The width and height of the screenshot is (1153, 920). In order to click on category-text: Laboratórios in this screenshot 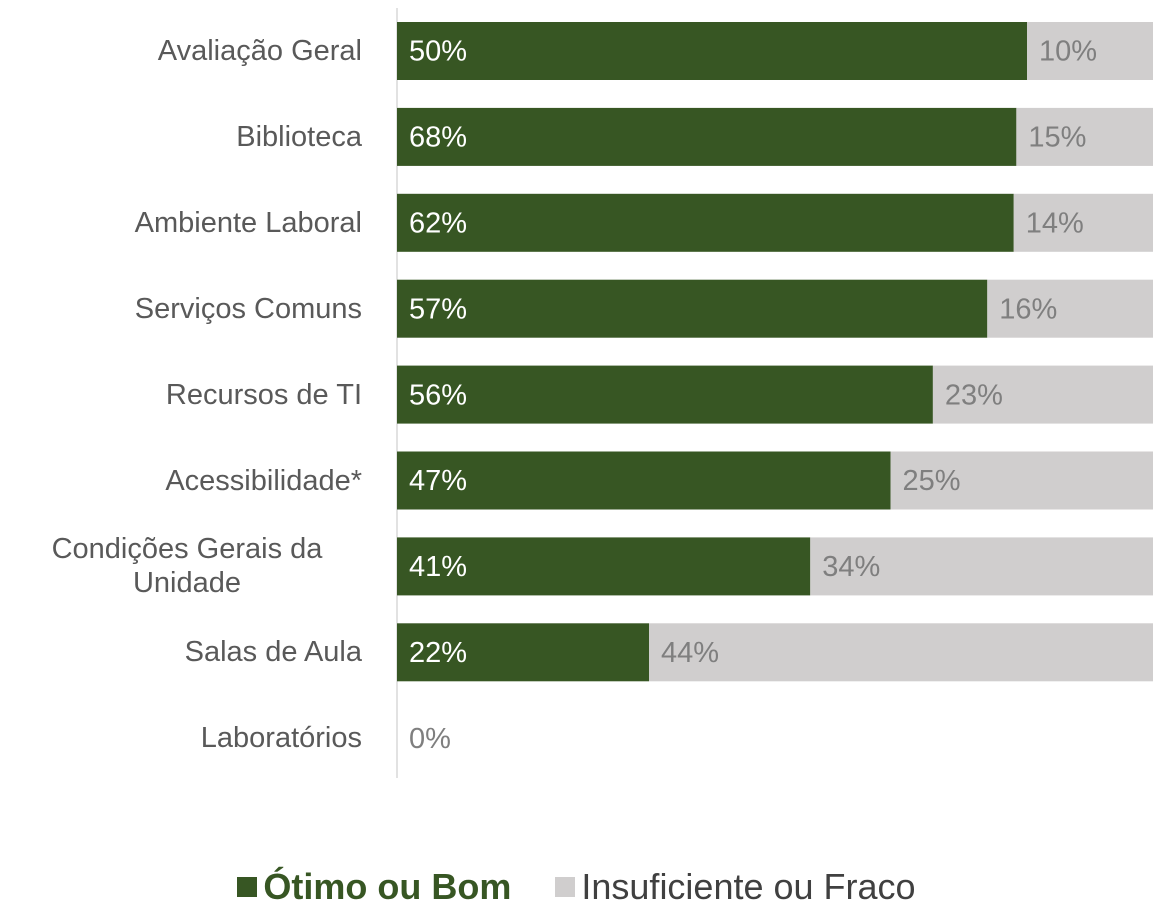, I will do `click(281, 738)`.